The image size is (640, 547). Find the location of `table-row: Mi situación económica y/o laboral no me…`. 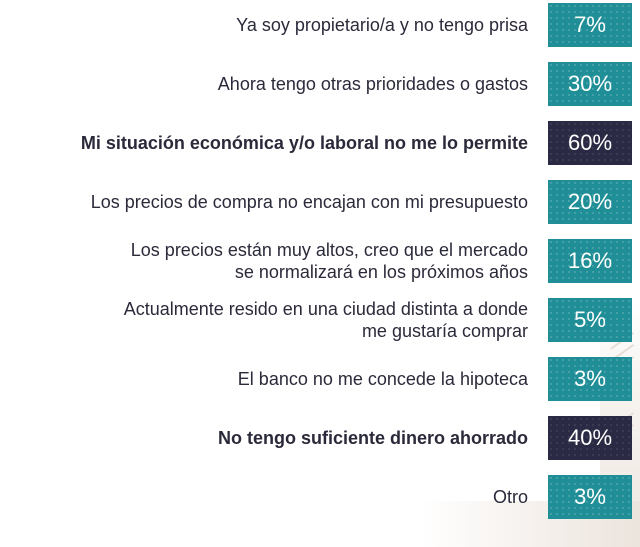

table-row: Mi situación económica y/o laboral no me… is located at coordinates (320, 143).